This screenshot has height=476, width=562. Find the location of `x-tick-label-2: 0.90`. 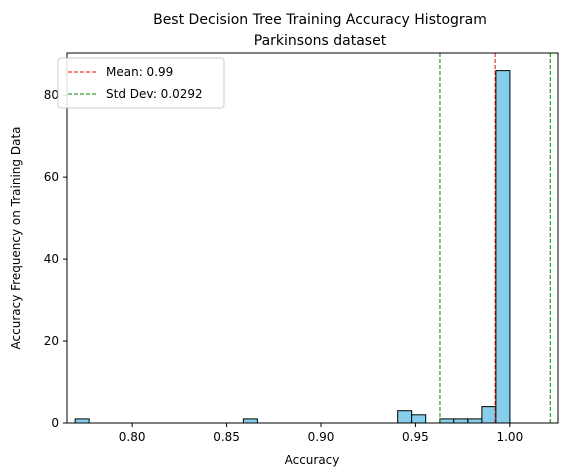

x-tick-label-2: 0.90 is located at coordinates (321, 437).